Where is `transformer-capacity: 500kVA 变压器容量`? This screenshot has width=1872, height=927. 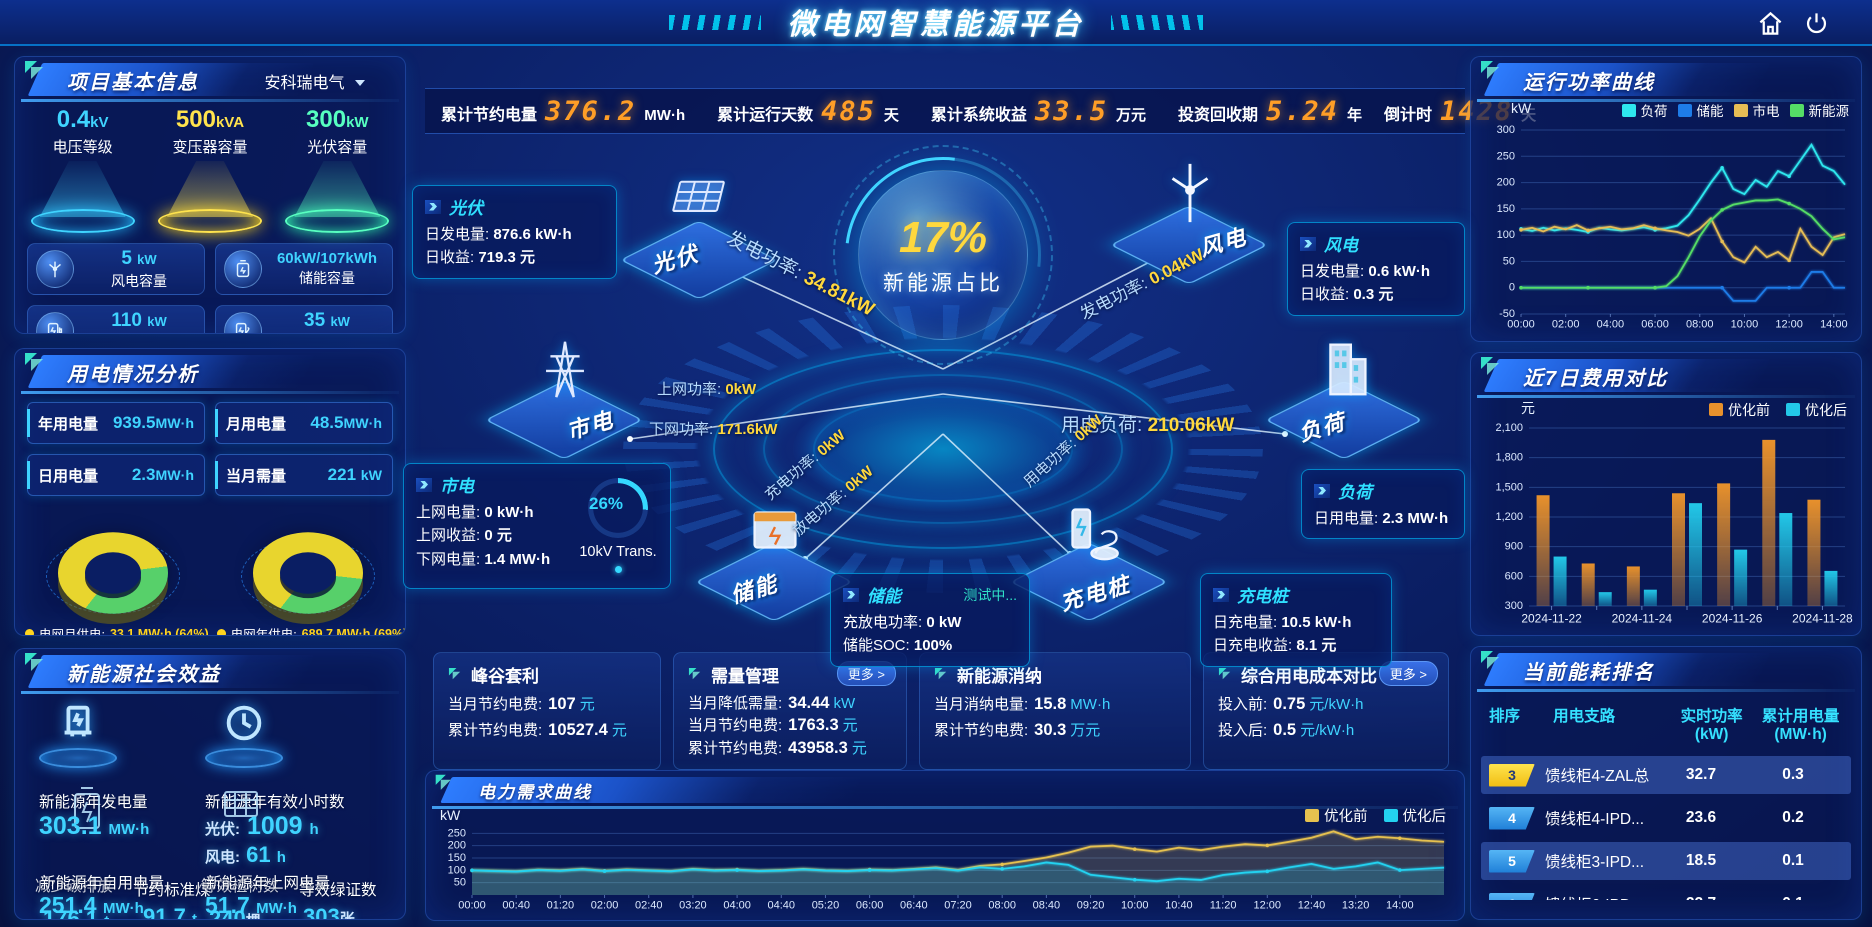
transformer-capacity: 500kVA 变压器容量 is located at coordinates (210, 169).